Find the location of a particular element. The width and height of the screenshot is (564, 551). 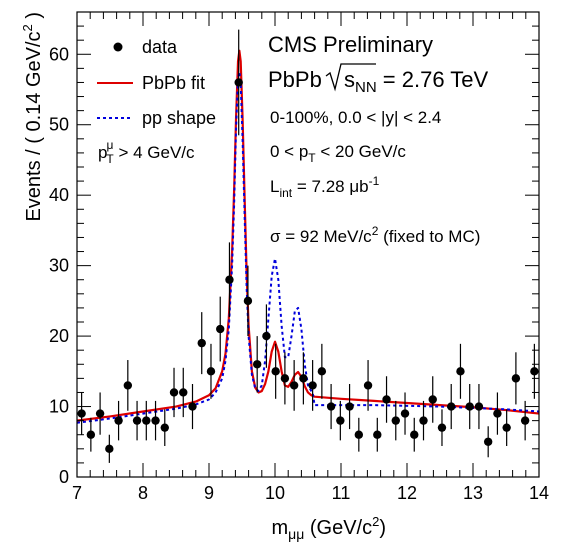

legend: data PbPb fit pp shape is located at coordinates (156, 82).